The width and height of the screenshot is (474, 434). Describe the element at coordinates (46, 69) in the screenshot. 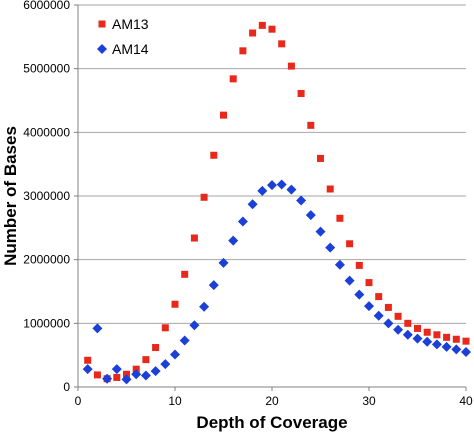

I see `y-tick-label: 5000000` at that location.